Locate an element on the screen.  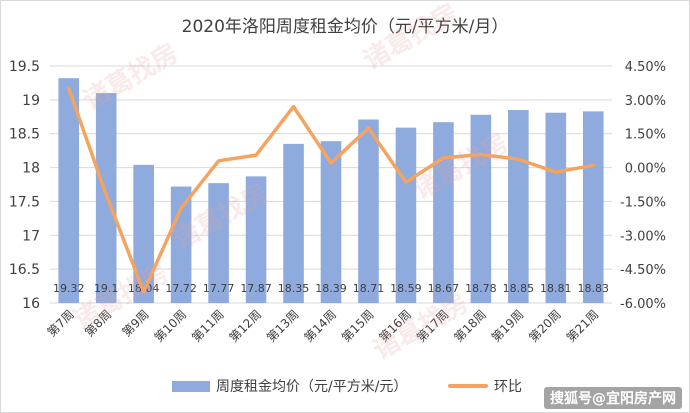
left-tick-label: 16 is located at coordinates (31, 304).